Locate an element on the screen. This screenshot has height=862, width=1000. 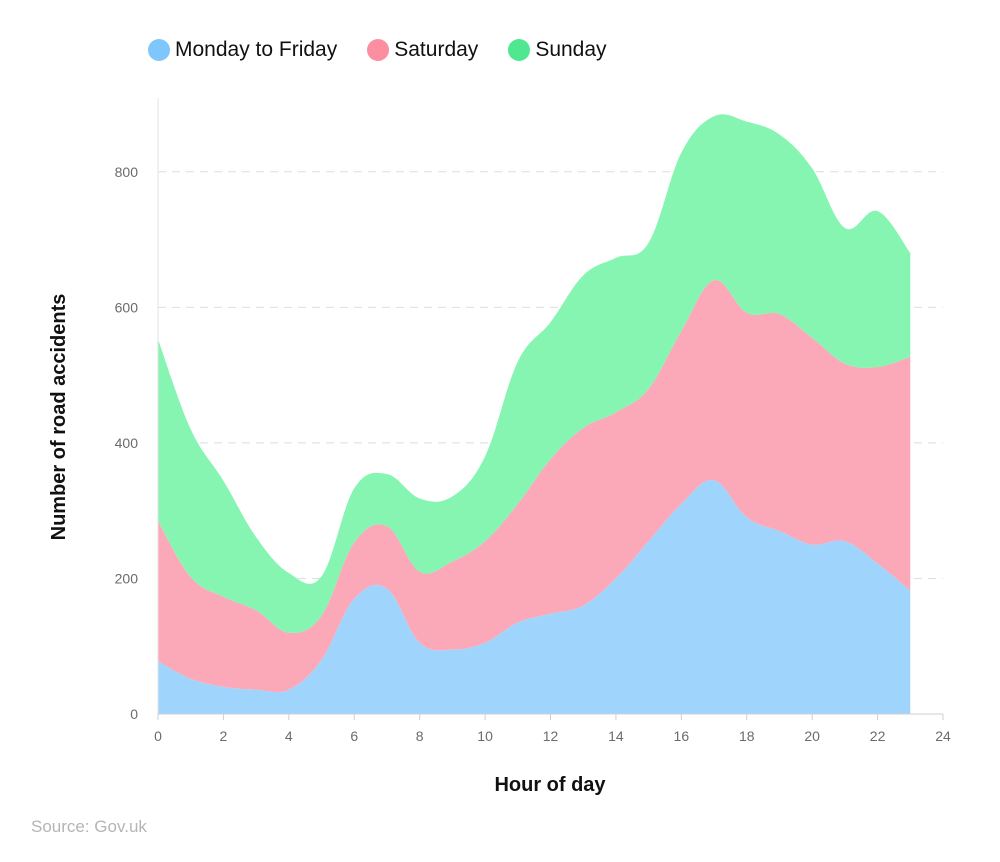
x-tick-label: 10 is located at coordinates (485, 736).